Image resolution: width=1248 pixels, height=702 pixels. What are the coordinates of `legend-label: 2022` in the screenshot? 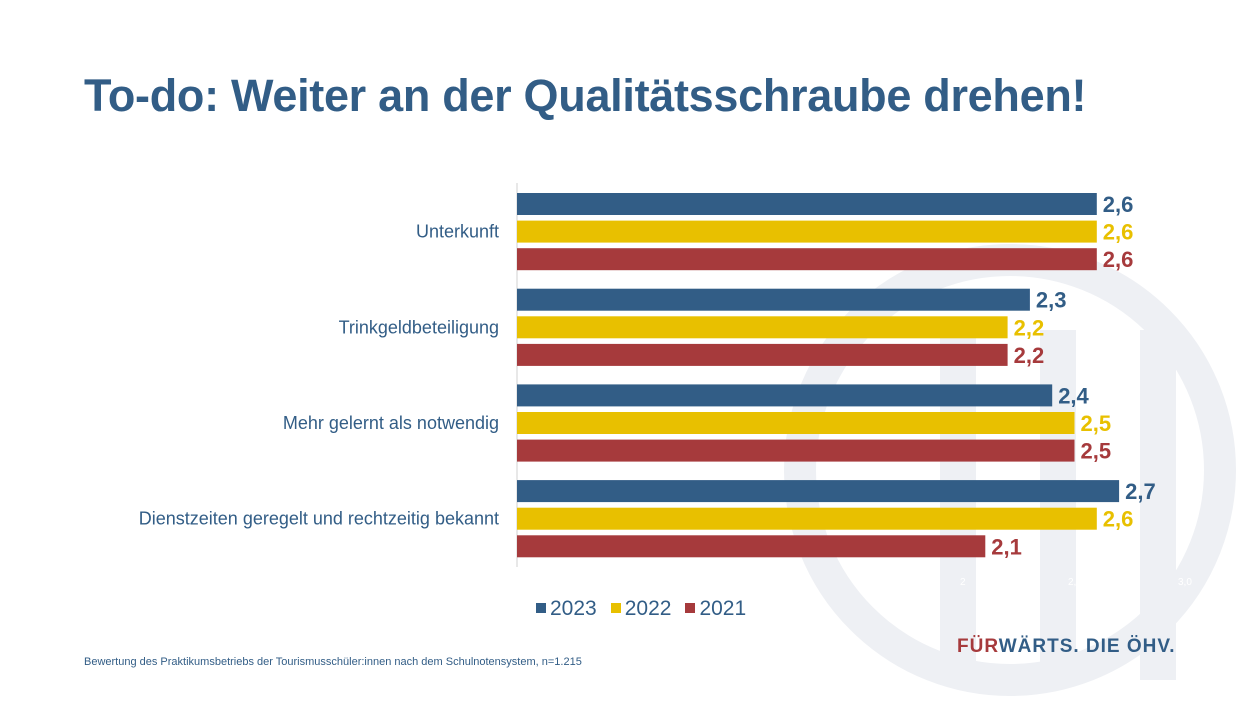 It's located at (648, 608).